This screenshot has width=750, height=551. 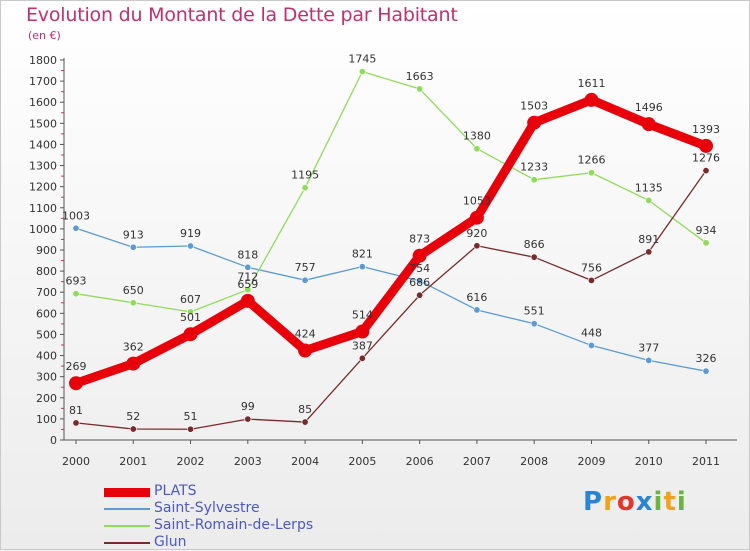 I want to click on x-tick-label: 2003, so click(x=248, y=461).